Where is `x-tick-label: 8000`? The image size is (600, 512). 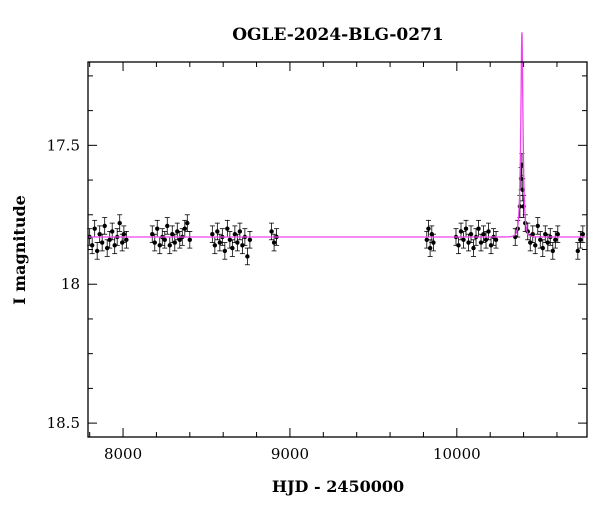 x-tick-label: 8000 is located at coordinates (123, 454).